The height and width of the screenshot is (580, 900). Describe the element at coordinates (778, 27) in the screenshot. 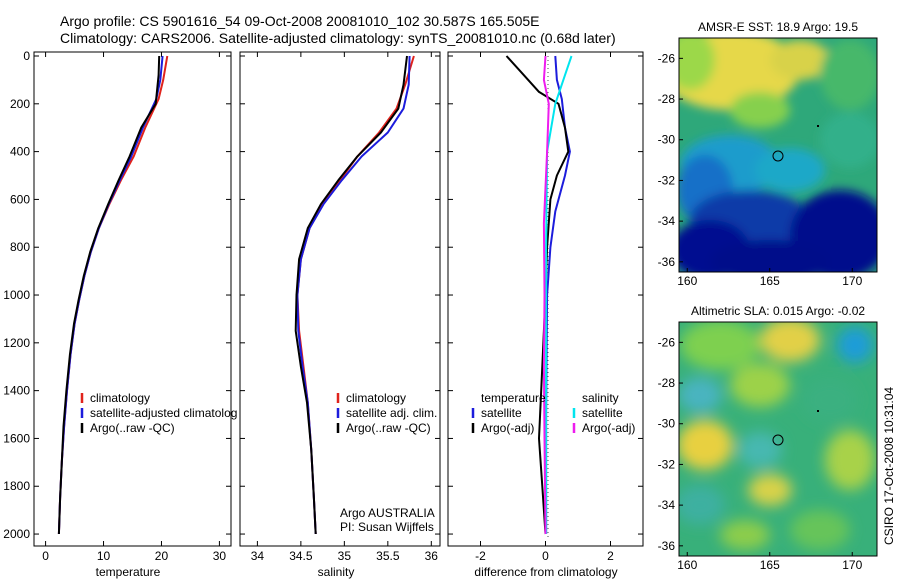

I see `sst-map-title: AMSR-E SST: 18.9 Argo: 19.5` at that location.